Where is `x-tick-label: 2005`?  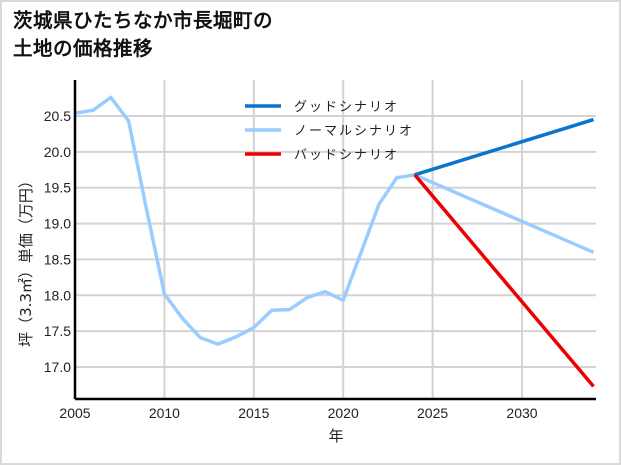 x-tick-label: 2005 is located at coordinates (74, 413).